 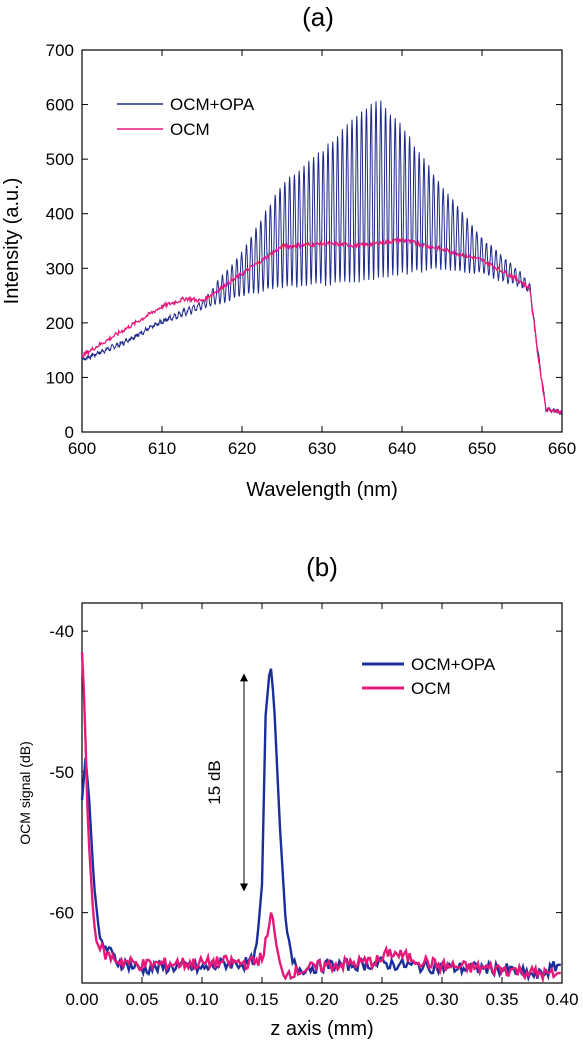 I want to click on annotation-arrow-head-top, so click(x=244, y=677).